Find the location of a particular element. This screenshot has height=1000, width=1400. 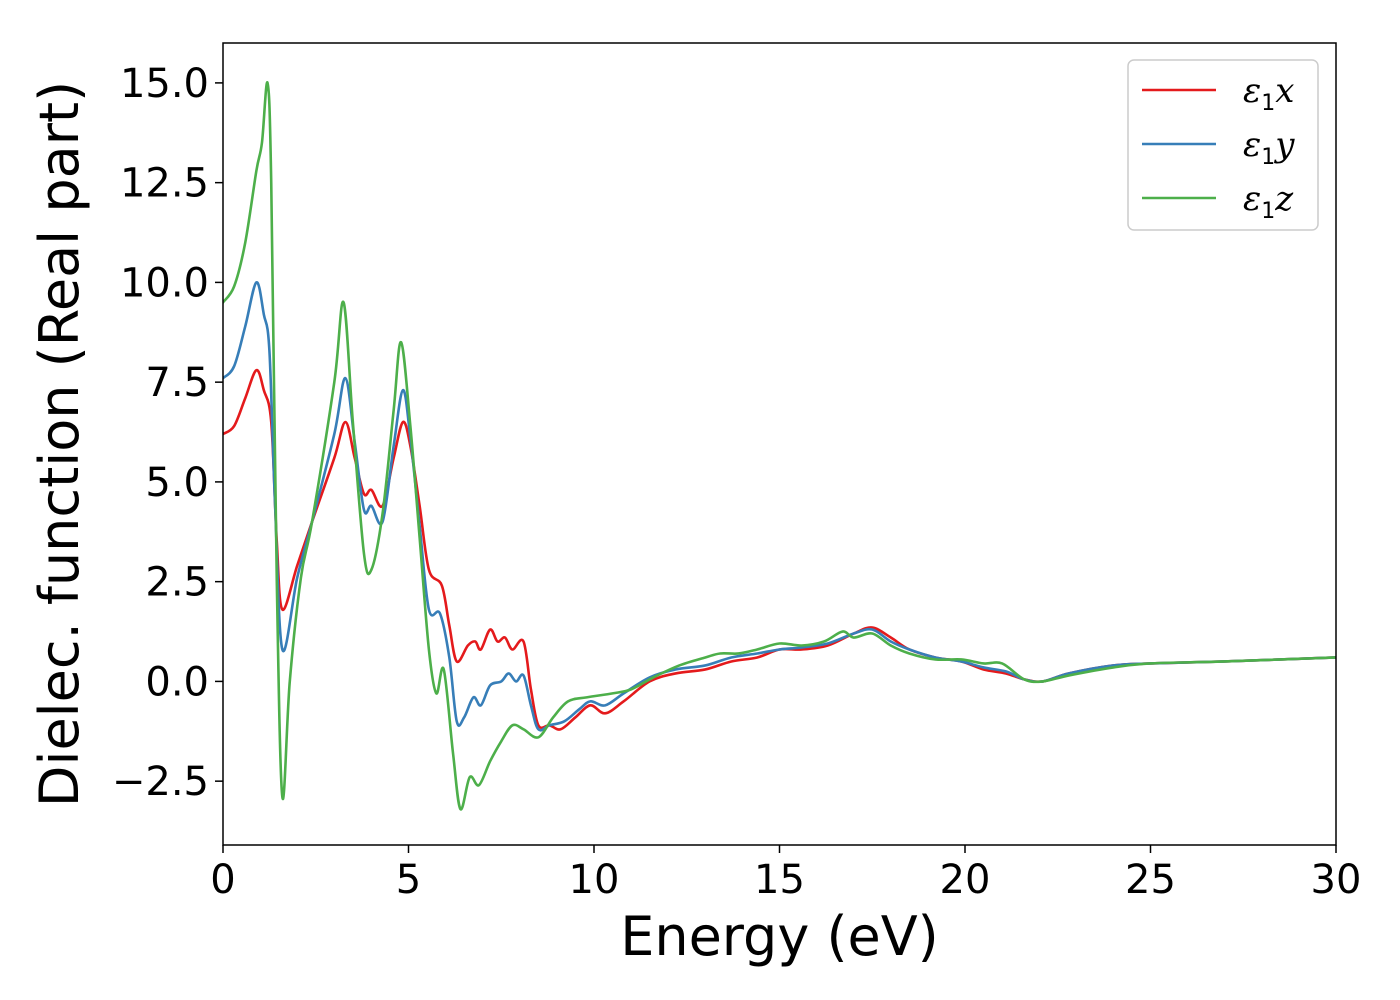

y-tick-label: 12.5 is located at coordinates (164, 184).